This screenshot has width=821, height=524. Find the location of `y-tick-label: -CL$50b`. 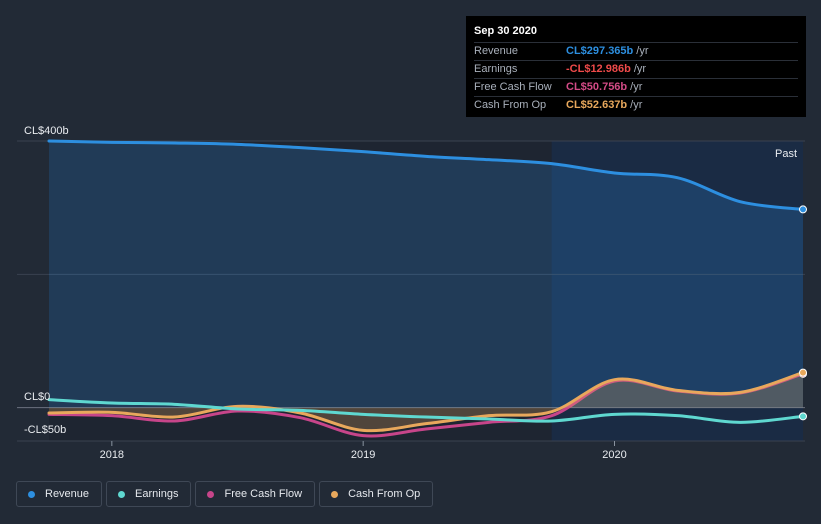

y-tick-label: -CL$50b is located at coordinates (45, 430).